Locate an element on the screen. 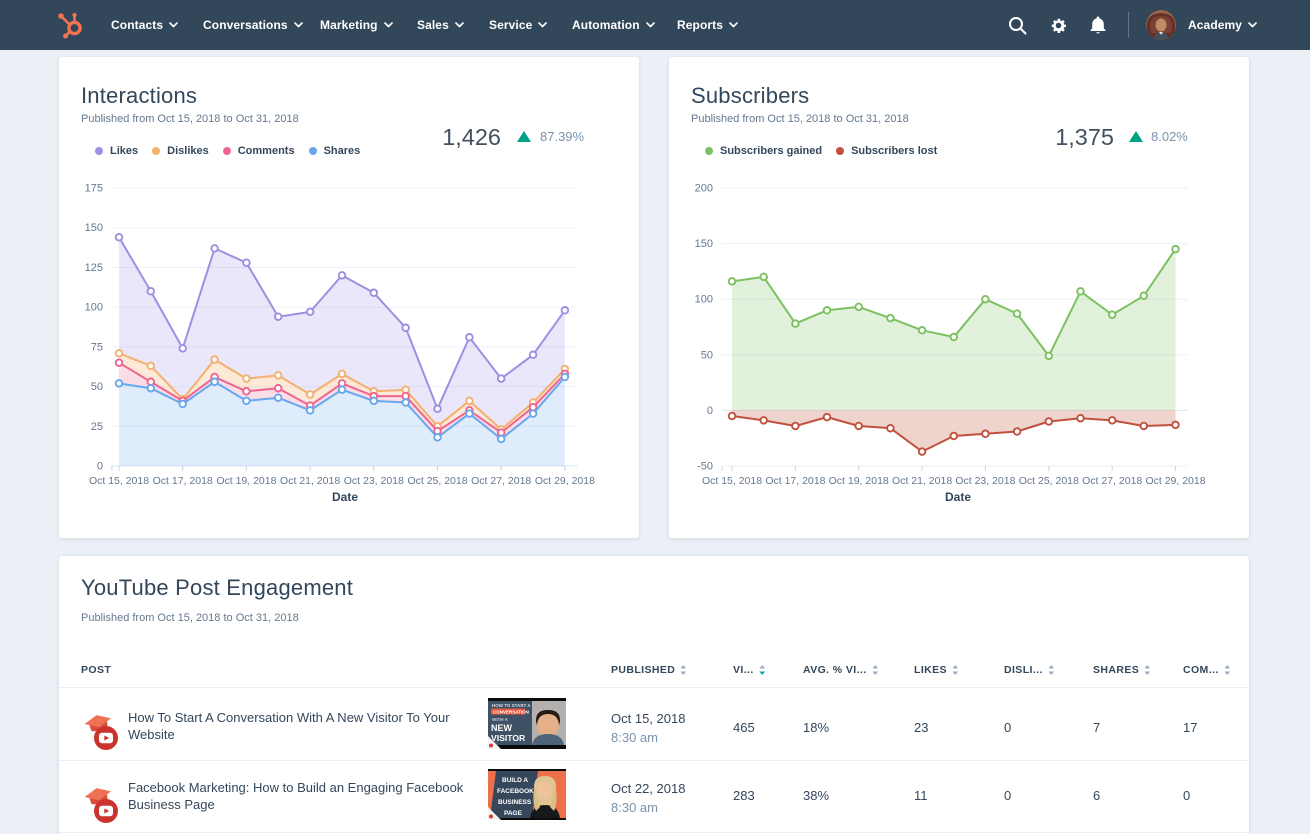 The width and height of the screenshot is (1310, 834). svg-text: 75 is located at coordinates (97, 347).